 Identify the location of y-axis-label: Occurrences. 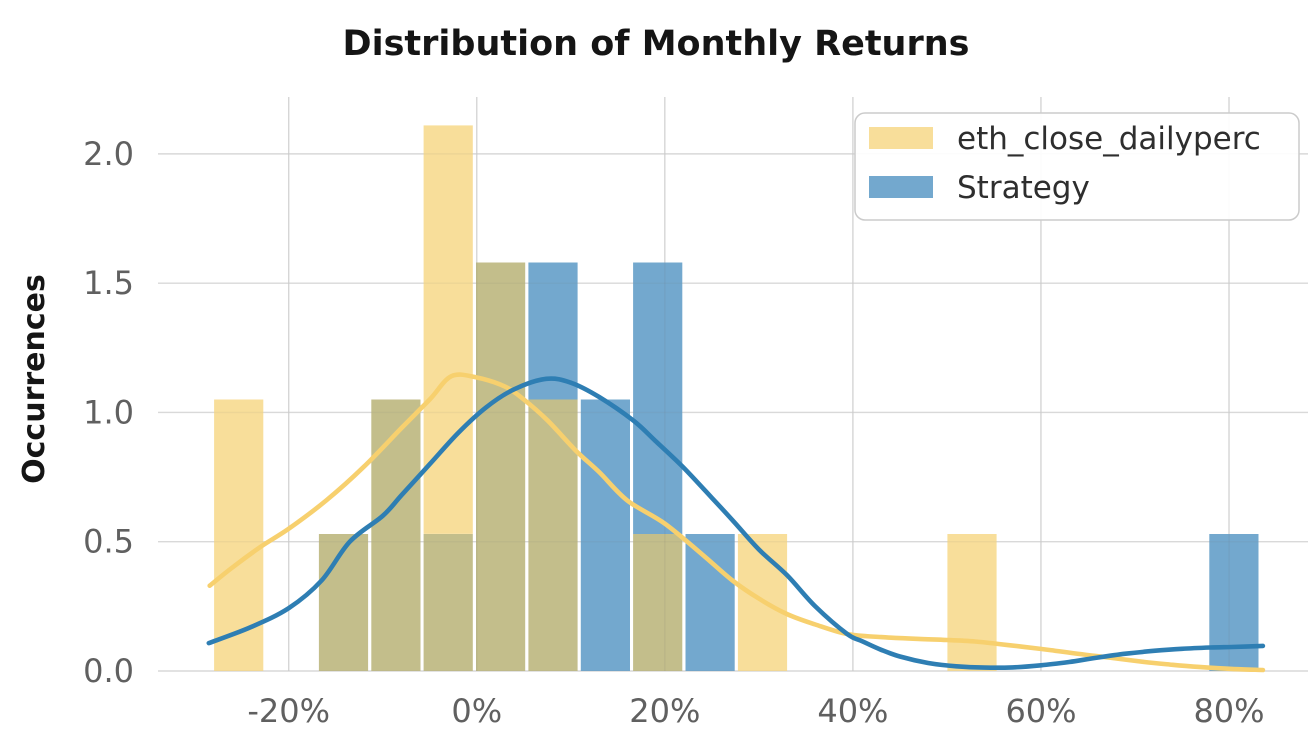
(34, 379).